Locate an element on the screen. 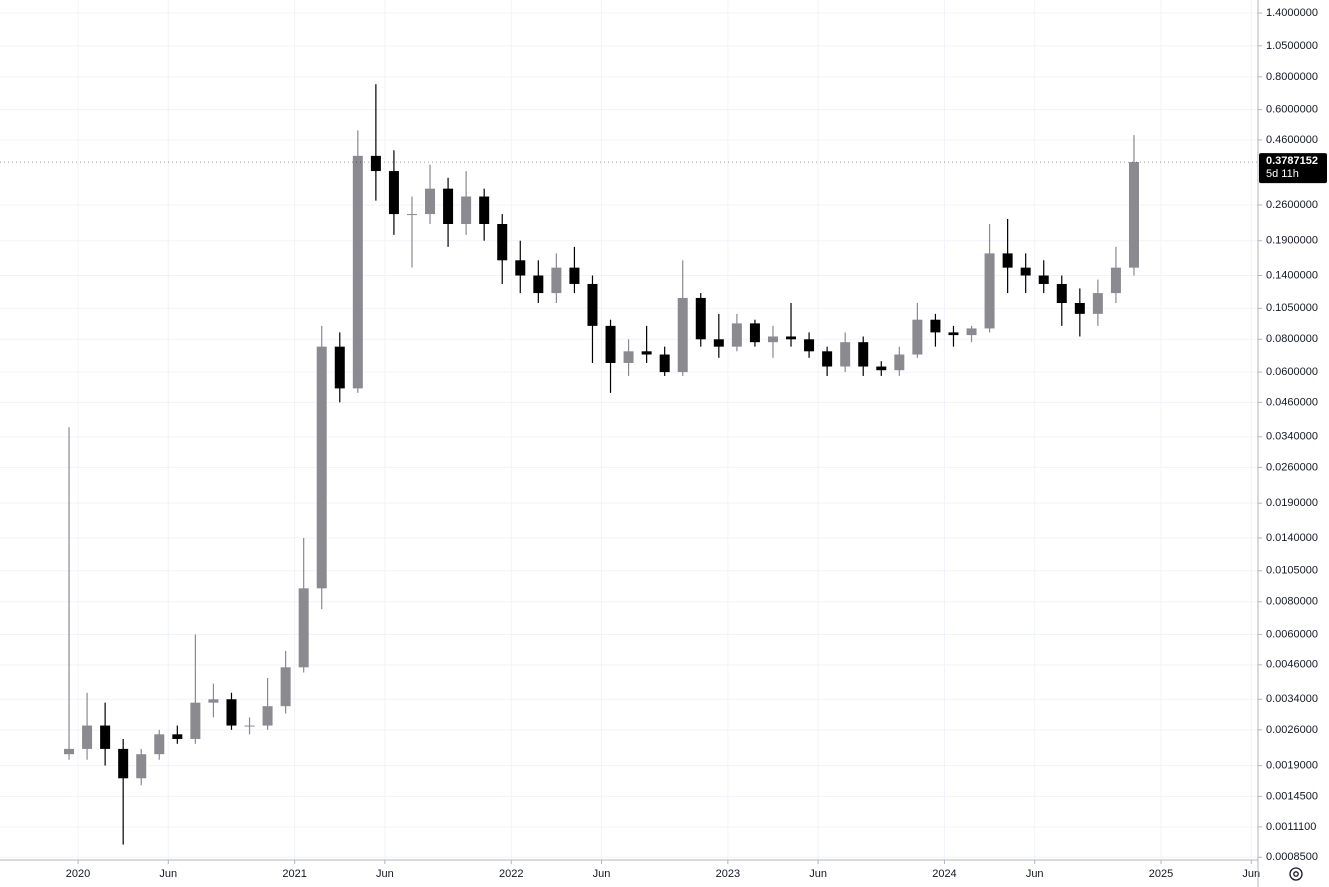 The image size is (1329, 887). settings-icon is located at coordinates (1296, 874).